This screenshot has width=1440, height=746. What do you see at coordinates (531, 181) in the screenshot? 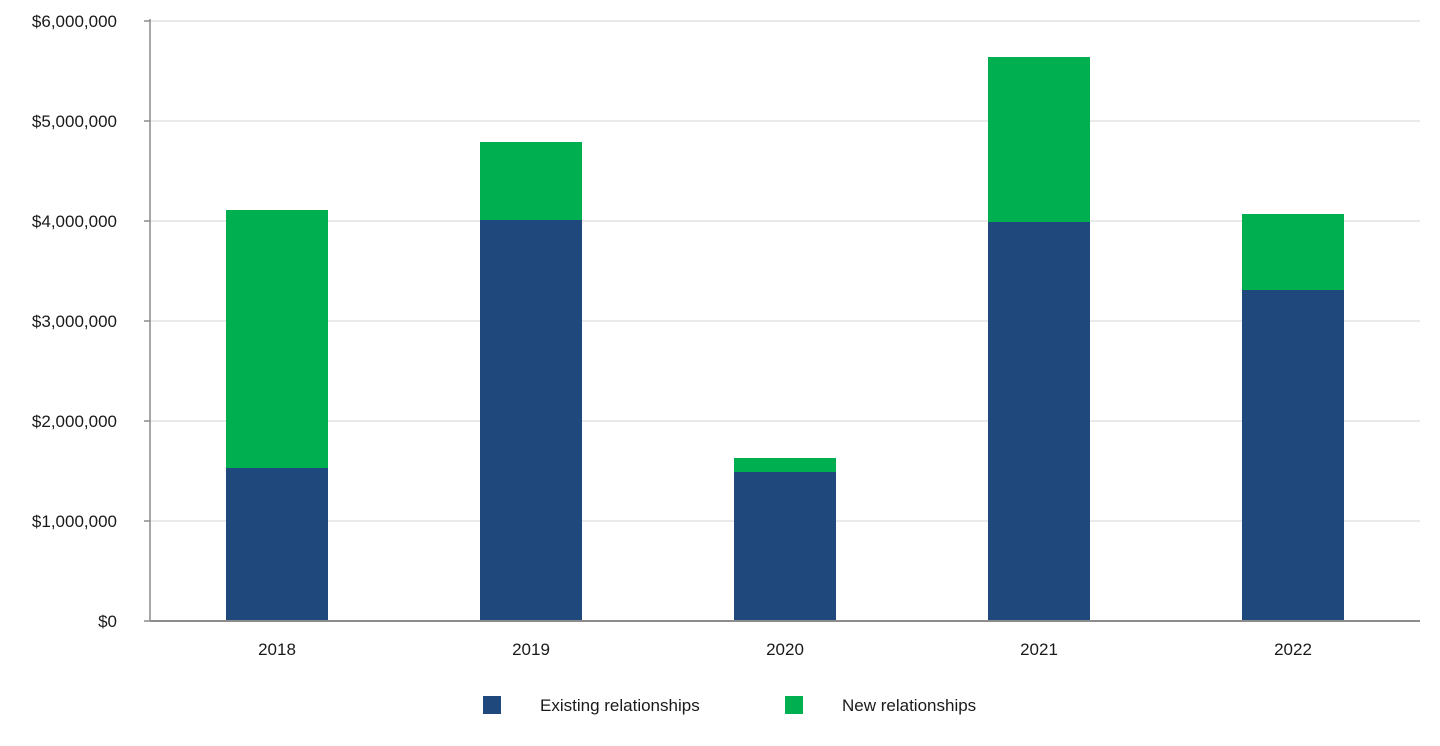
I see `bar-2019-new` at bounding box center [531, 181].